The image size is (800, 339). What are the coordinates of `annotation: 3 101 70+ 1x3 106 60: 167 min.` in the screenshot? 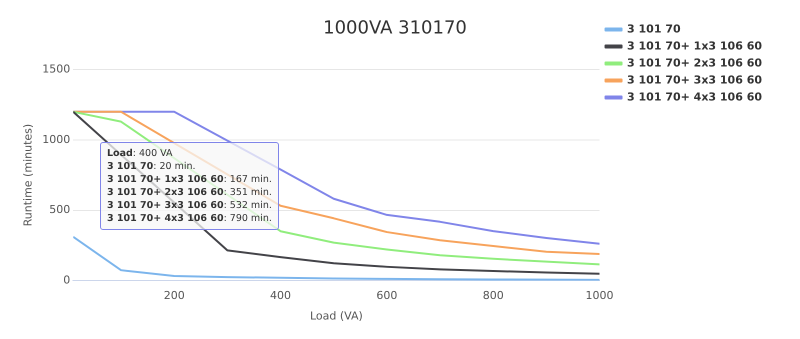 It's located at (189, 179).